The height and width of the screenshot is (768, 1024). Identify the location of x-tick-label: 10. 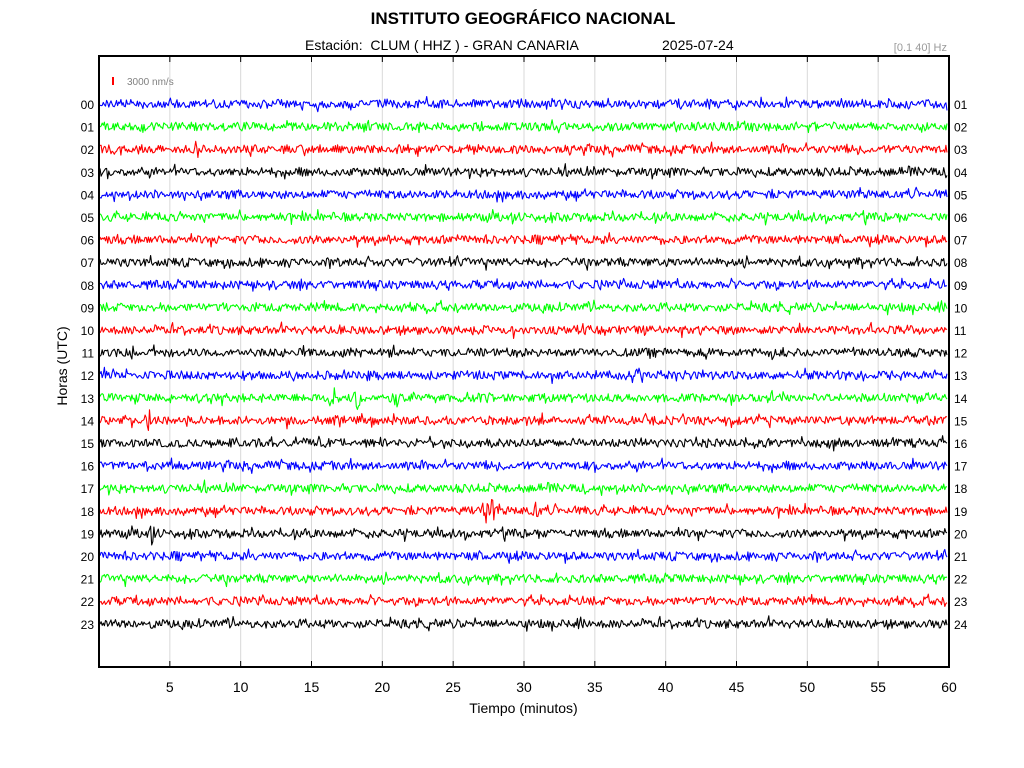
(241, 687).